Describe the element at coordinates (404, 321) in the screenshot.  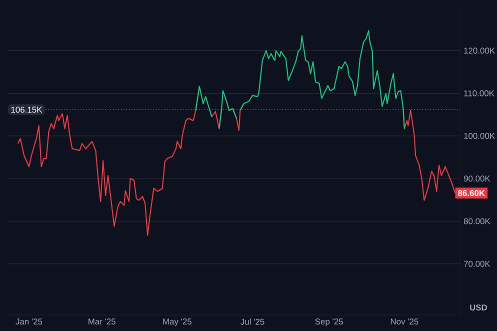
I see `x-tick-label: Nov '25` at that location.